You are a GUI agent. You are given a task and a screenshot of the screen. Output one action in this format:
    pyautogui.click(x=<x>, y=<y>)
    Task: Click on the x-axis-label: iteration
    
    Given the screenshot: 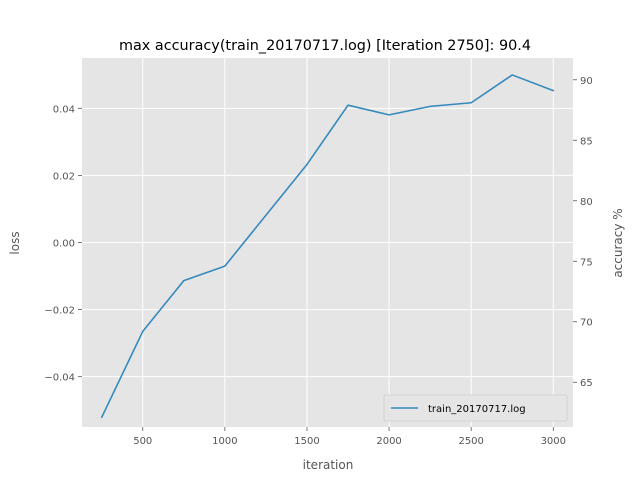 What is the action you would take?
    pyautogui.click(x=328, y=465)
    